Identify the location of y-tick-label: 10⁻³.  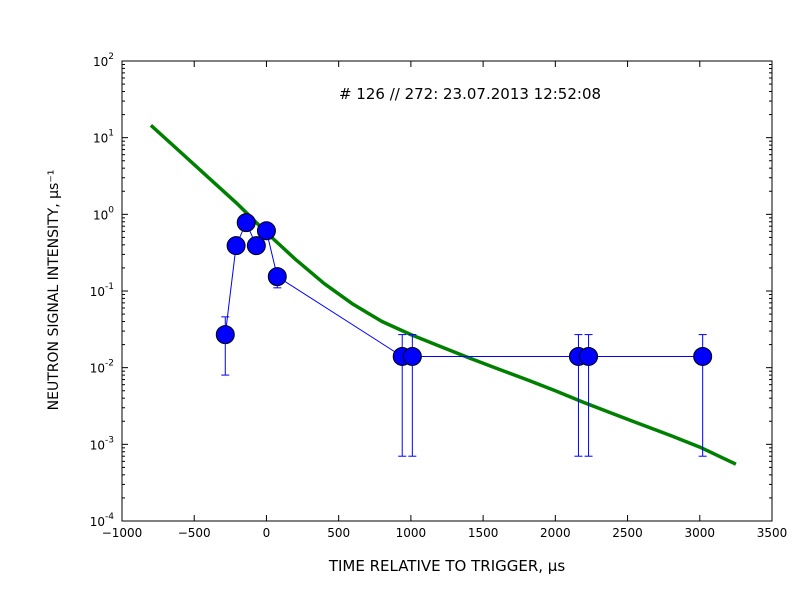
(102, 443).